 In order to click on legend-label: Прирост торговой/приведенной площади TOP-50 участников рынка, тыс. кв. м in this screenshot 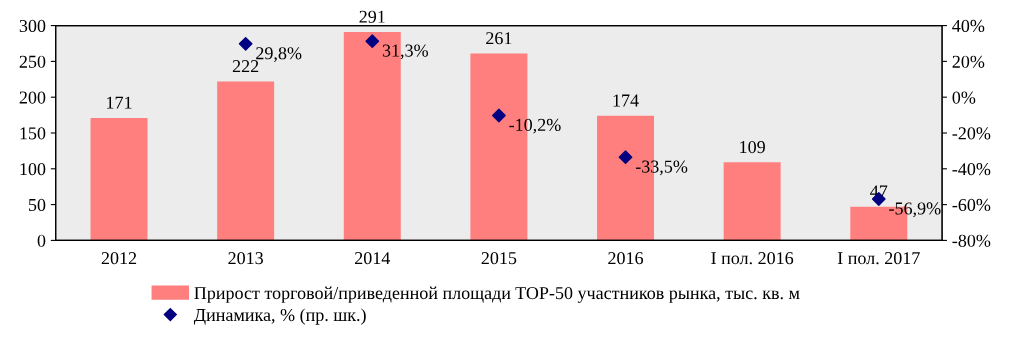, I will do `click(497, 294)`.